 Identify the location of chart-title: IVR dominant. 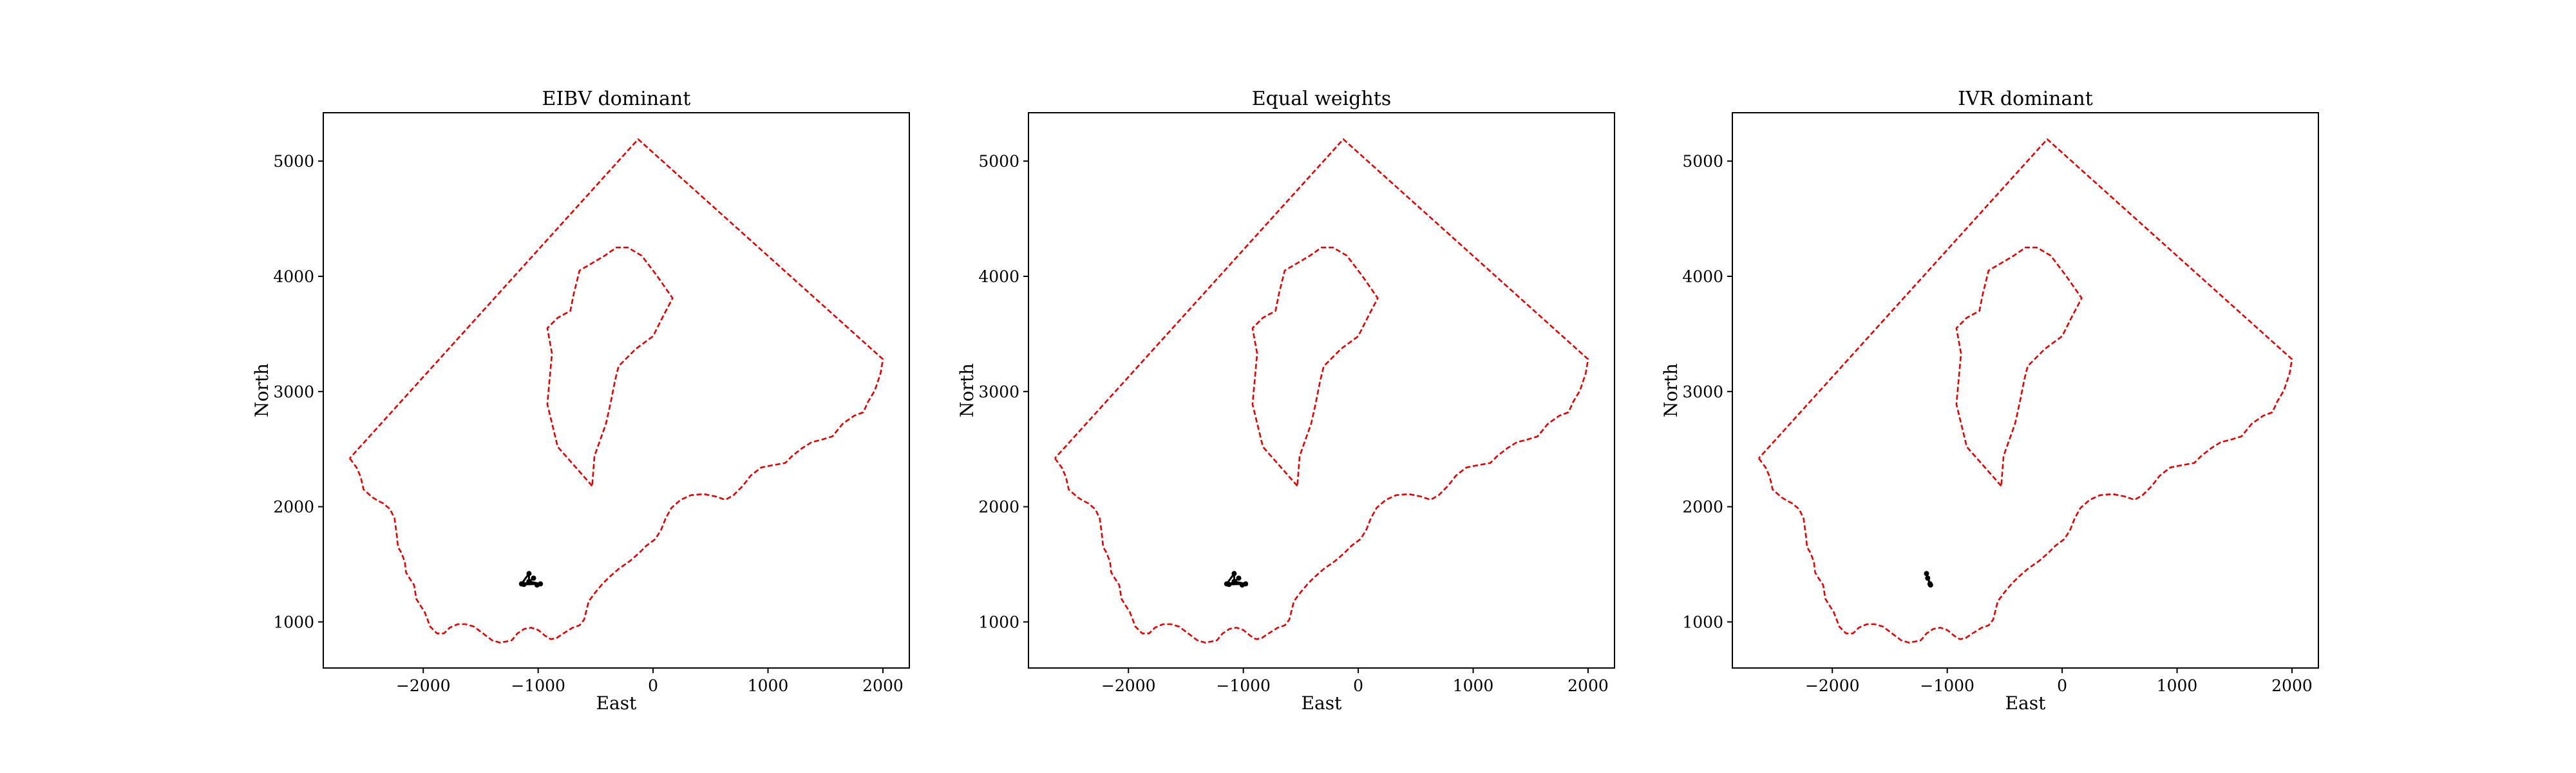
(2026, 99).